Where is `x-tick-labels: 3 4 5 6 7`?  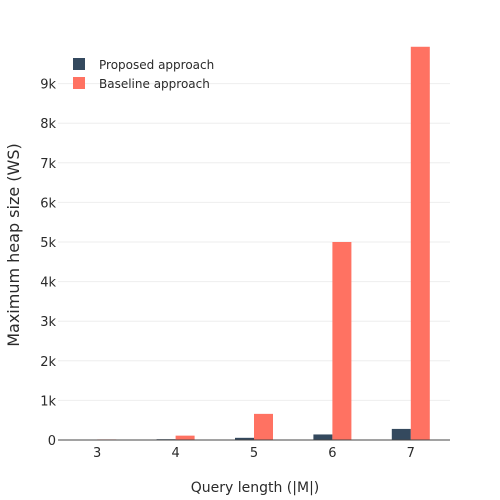 x-tick-labels: 3 4 5 6 7 is located at coordinates (254, 453).